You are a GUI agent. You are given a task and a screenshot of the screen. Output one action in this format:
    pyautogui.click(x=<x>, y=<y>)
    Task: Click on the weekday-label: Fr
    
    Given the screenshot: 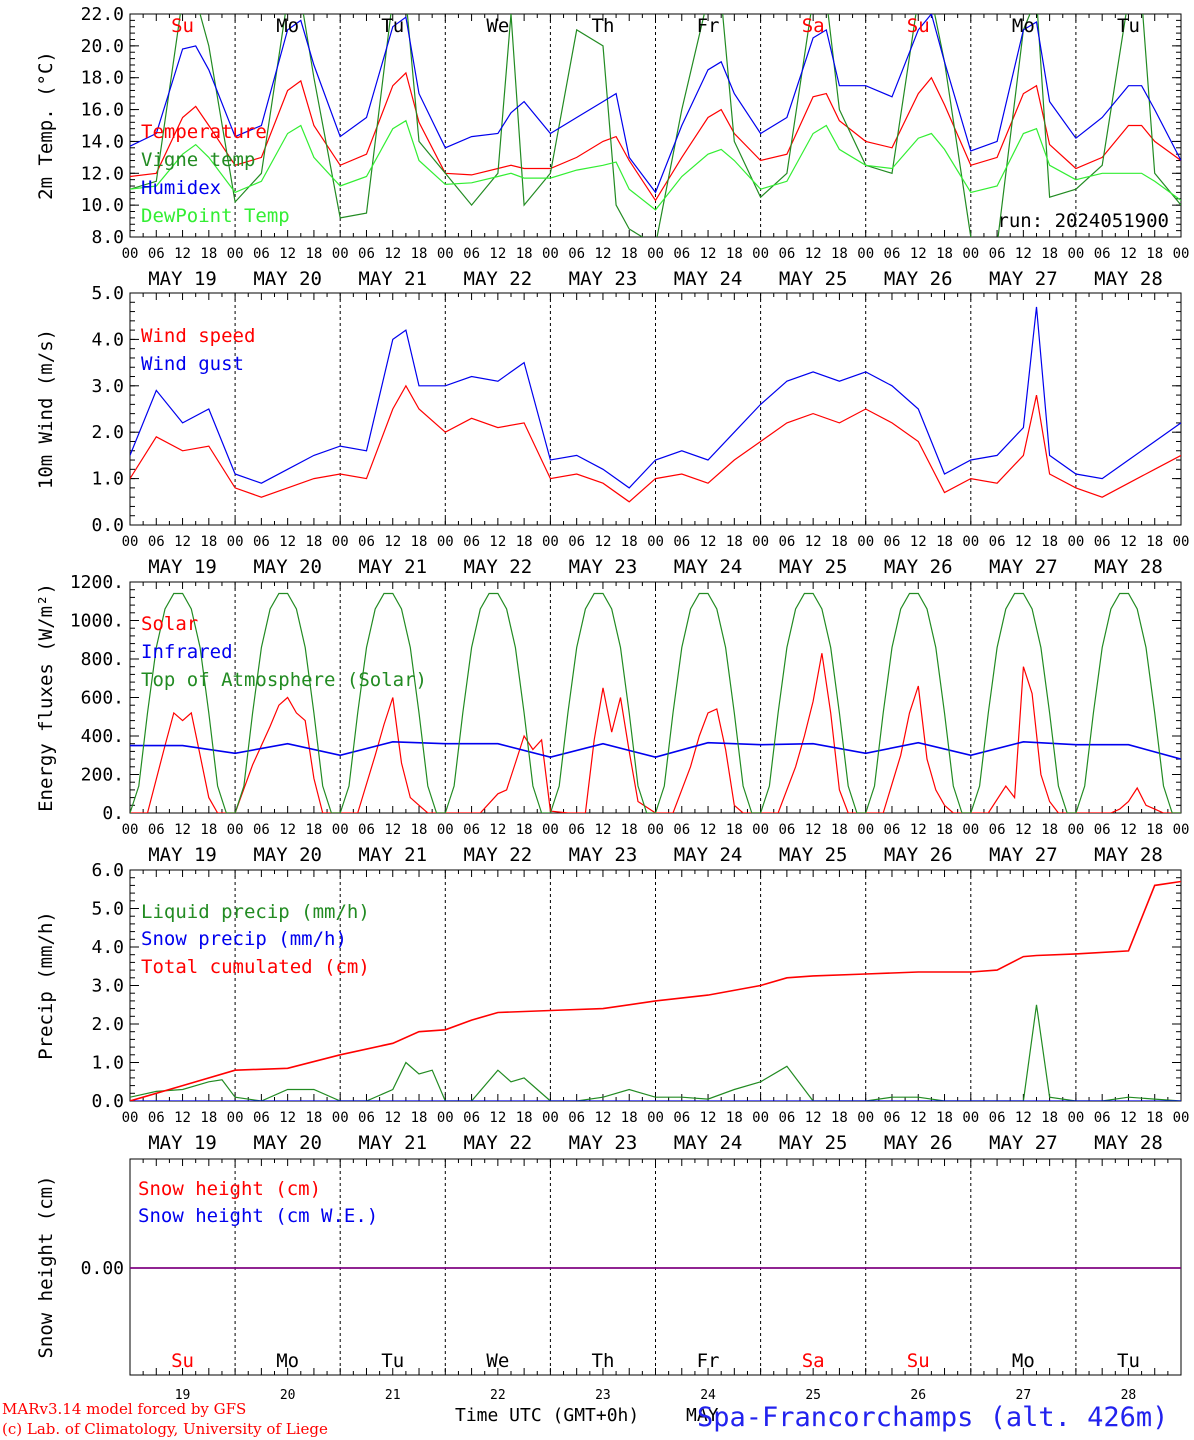 What is the action you would take?
    pyautogui.click(x=708, y=26)
    